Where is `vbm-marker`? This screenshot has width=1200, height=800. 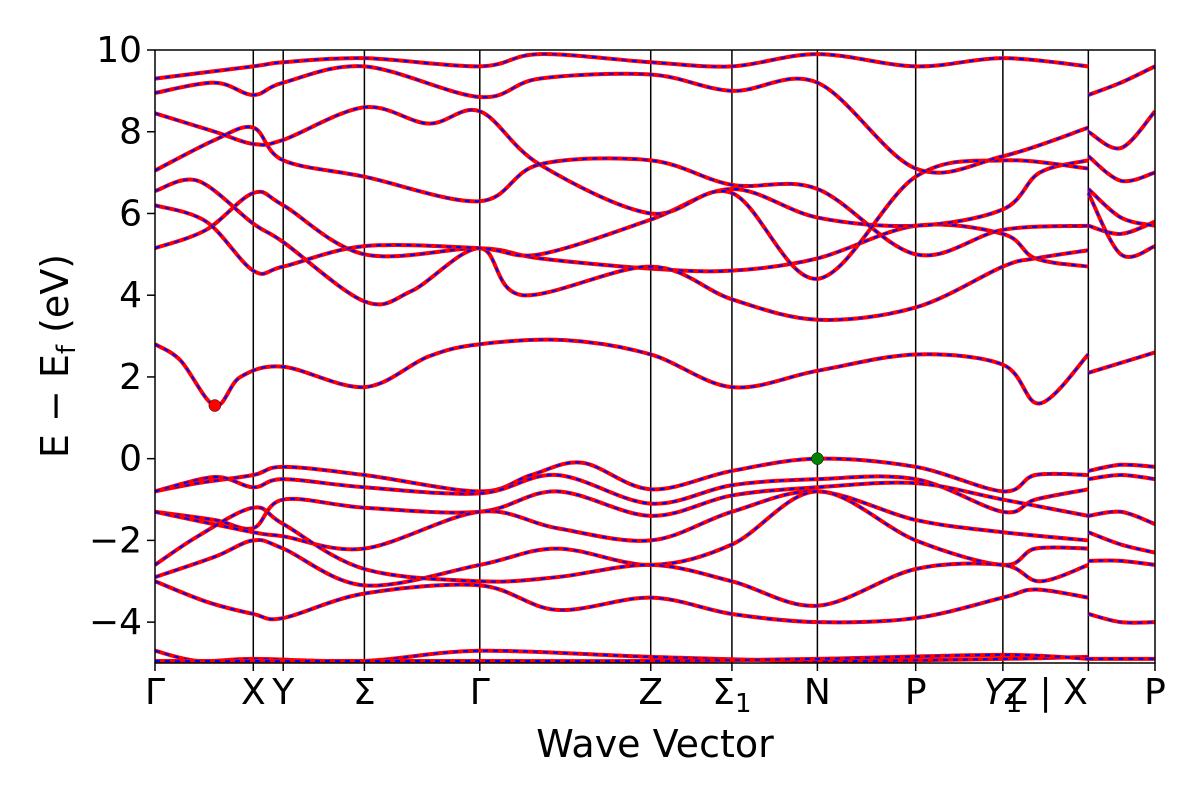 vbm-marker is located at coordinates (817, 458).